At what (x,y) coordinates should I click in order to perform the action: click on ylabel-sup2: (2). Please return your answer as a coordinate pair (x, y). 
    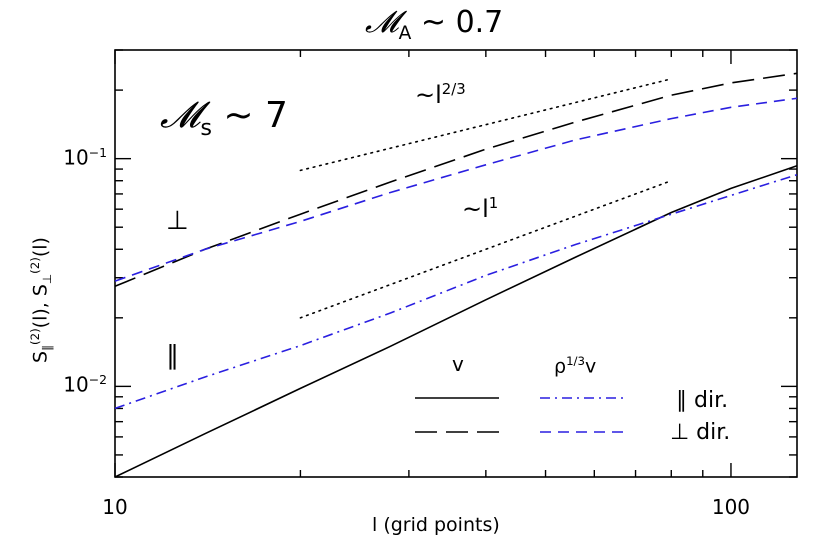
    Looking at the image, I should click on (35, 265).